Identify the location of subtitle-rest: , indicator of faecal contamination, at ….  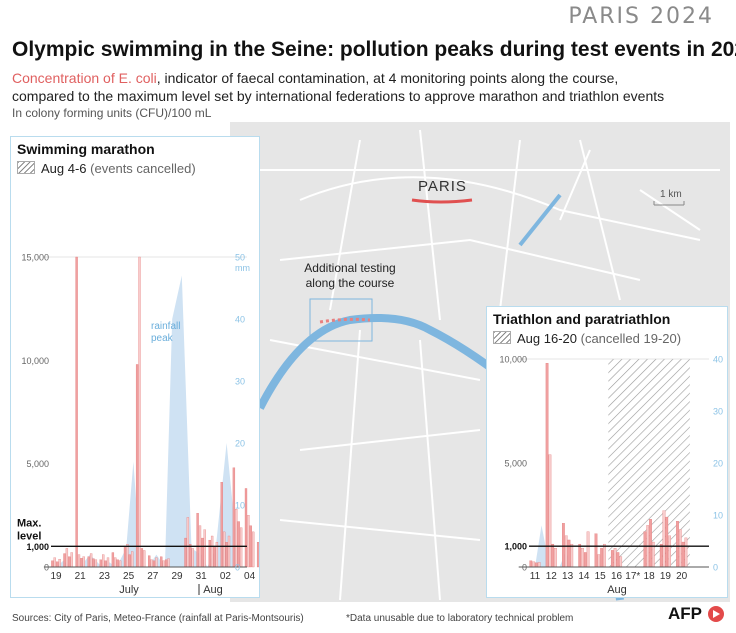
(387, 78).